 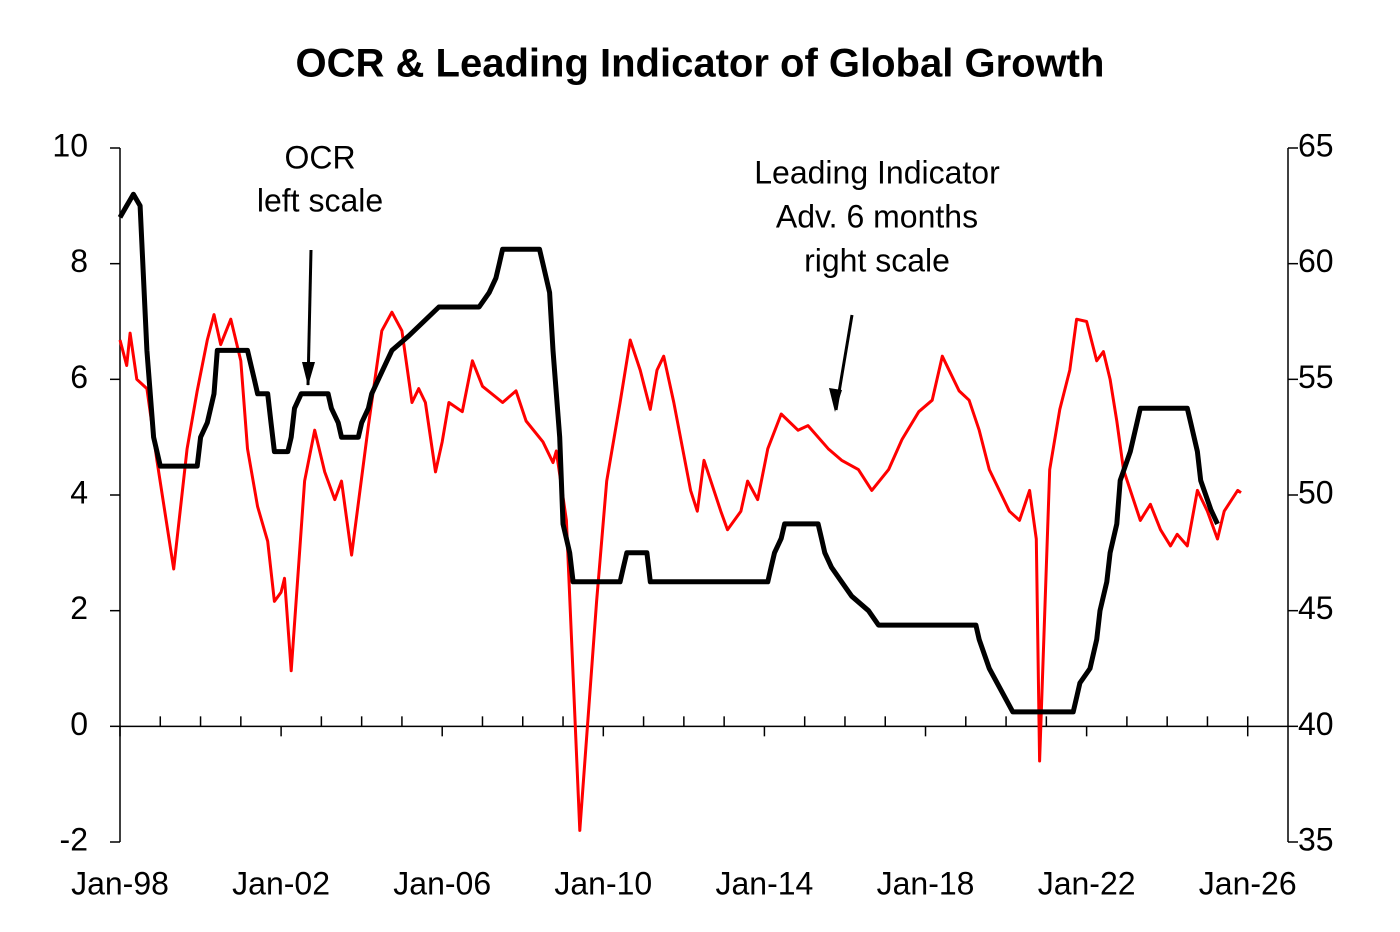 What do you see at coordinates (1316, 377) in the screenshot?
I see `y2-tick-label: 55` at bounding box center [1316, 377].